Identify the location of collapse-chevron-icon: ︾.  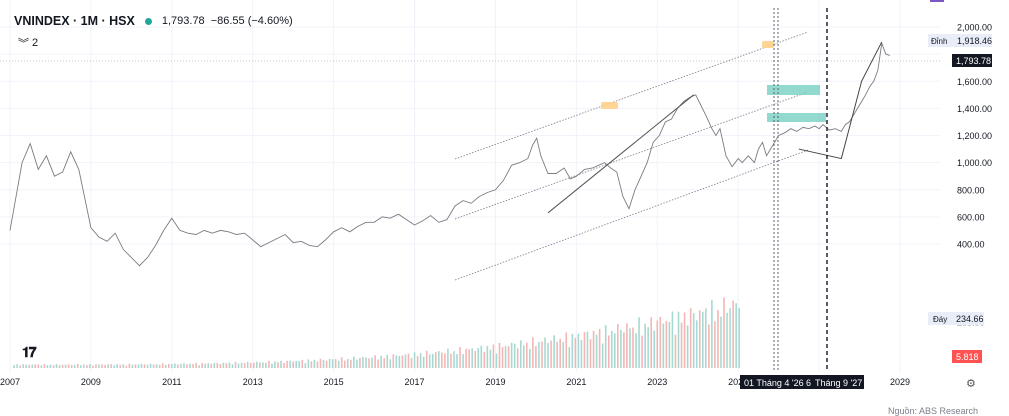
(23, 44).